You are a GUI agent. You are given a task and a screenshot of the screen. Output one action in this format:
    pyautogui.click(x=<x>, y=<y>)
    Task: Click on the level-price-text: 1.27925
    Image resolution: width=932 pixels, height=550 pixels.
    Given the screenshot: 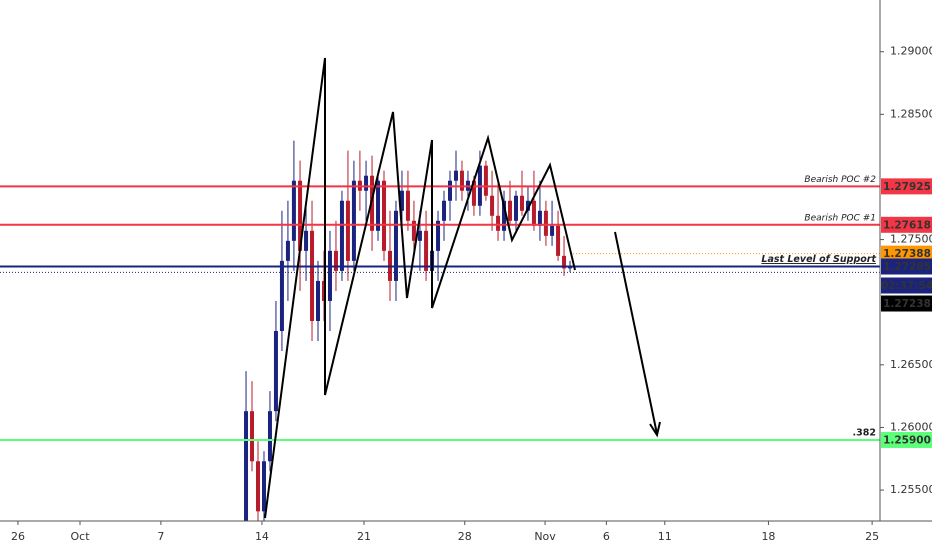 What is the action you would take?
    pyautogui.click(x=907, y=187)
    